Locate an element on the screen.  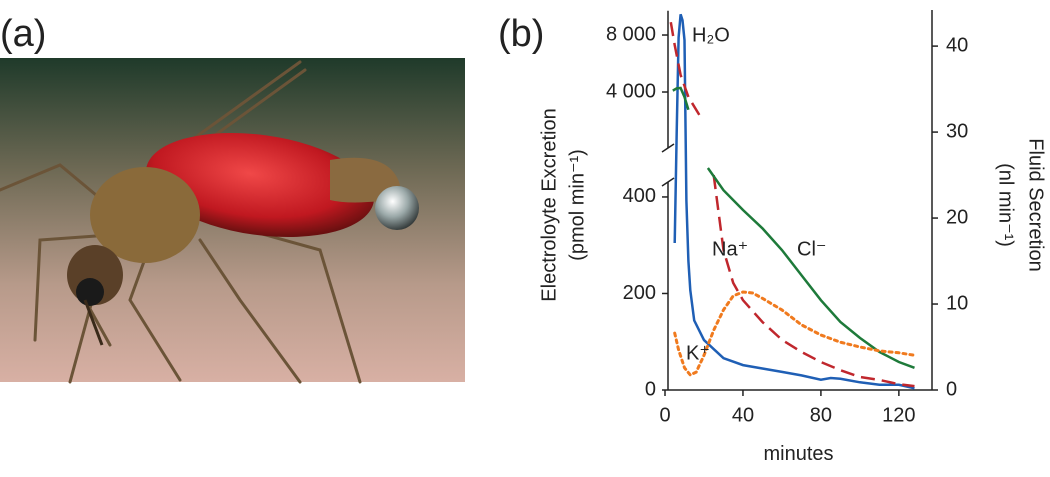
x-tick-label: 40 is located at coordinates (743, 415).